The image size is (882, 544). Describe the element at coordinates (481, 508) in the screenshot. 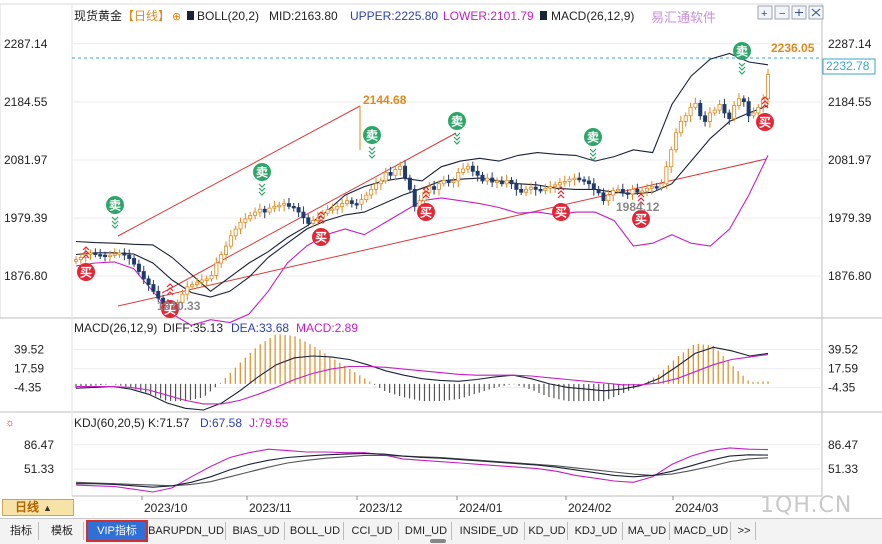

I see `x-tick-label: 2024/01` at that location.